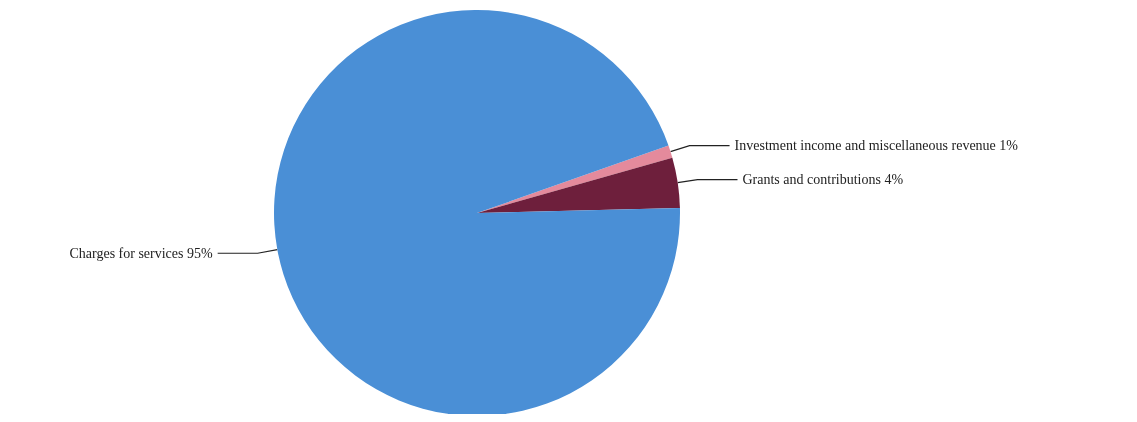  What do you see at coordinates (823, 180) in the screenshot?
I see `slice-label: Grants and contributions 4%` at bounding box center [823, 180].